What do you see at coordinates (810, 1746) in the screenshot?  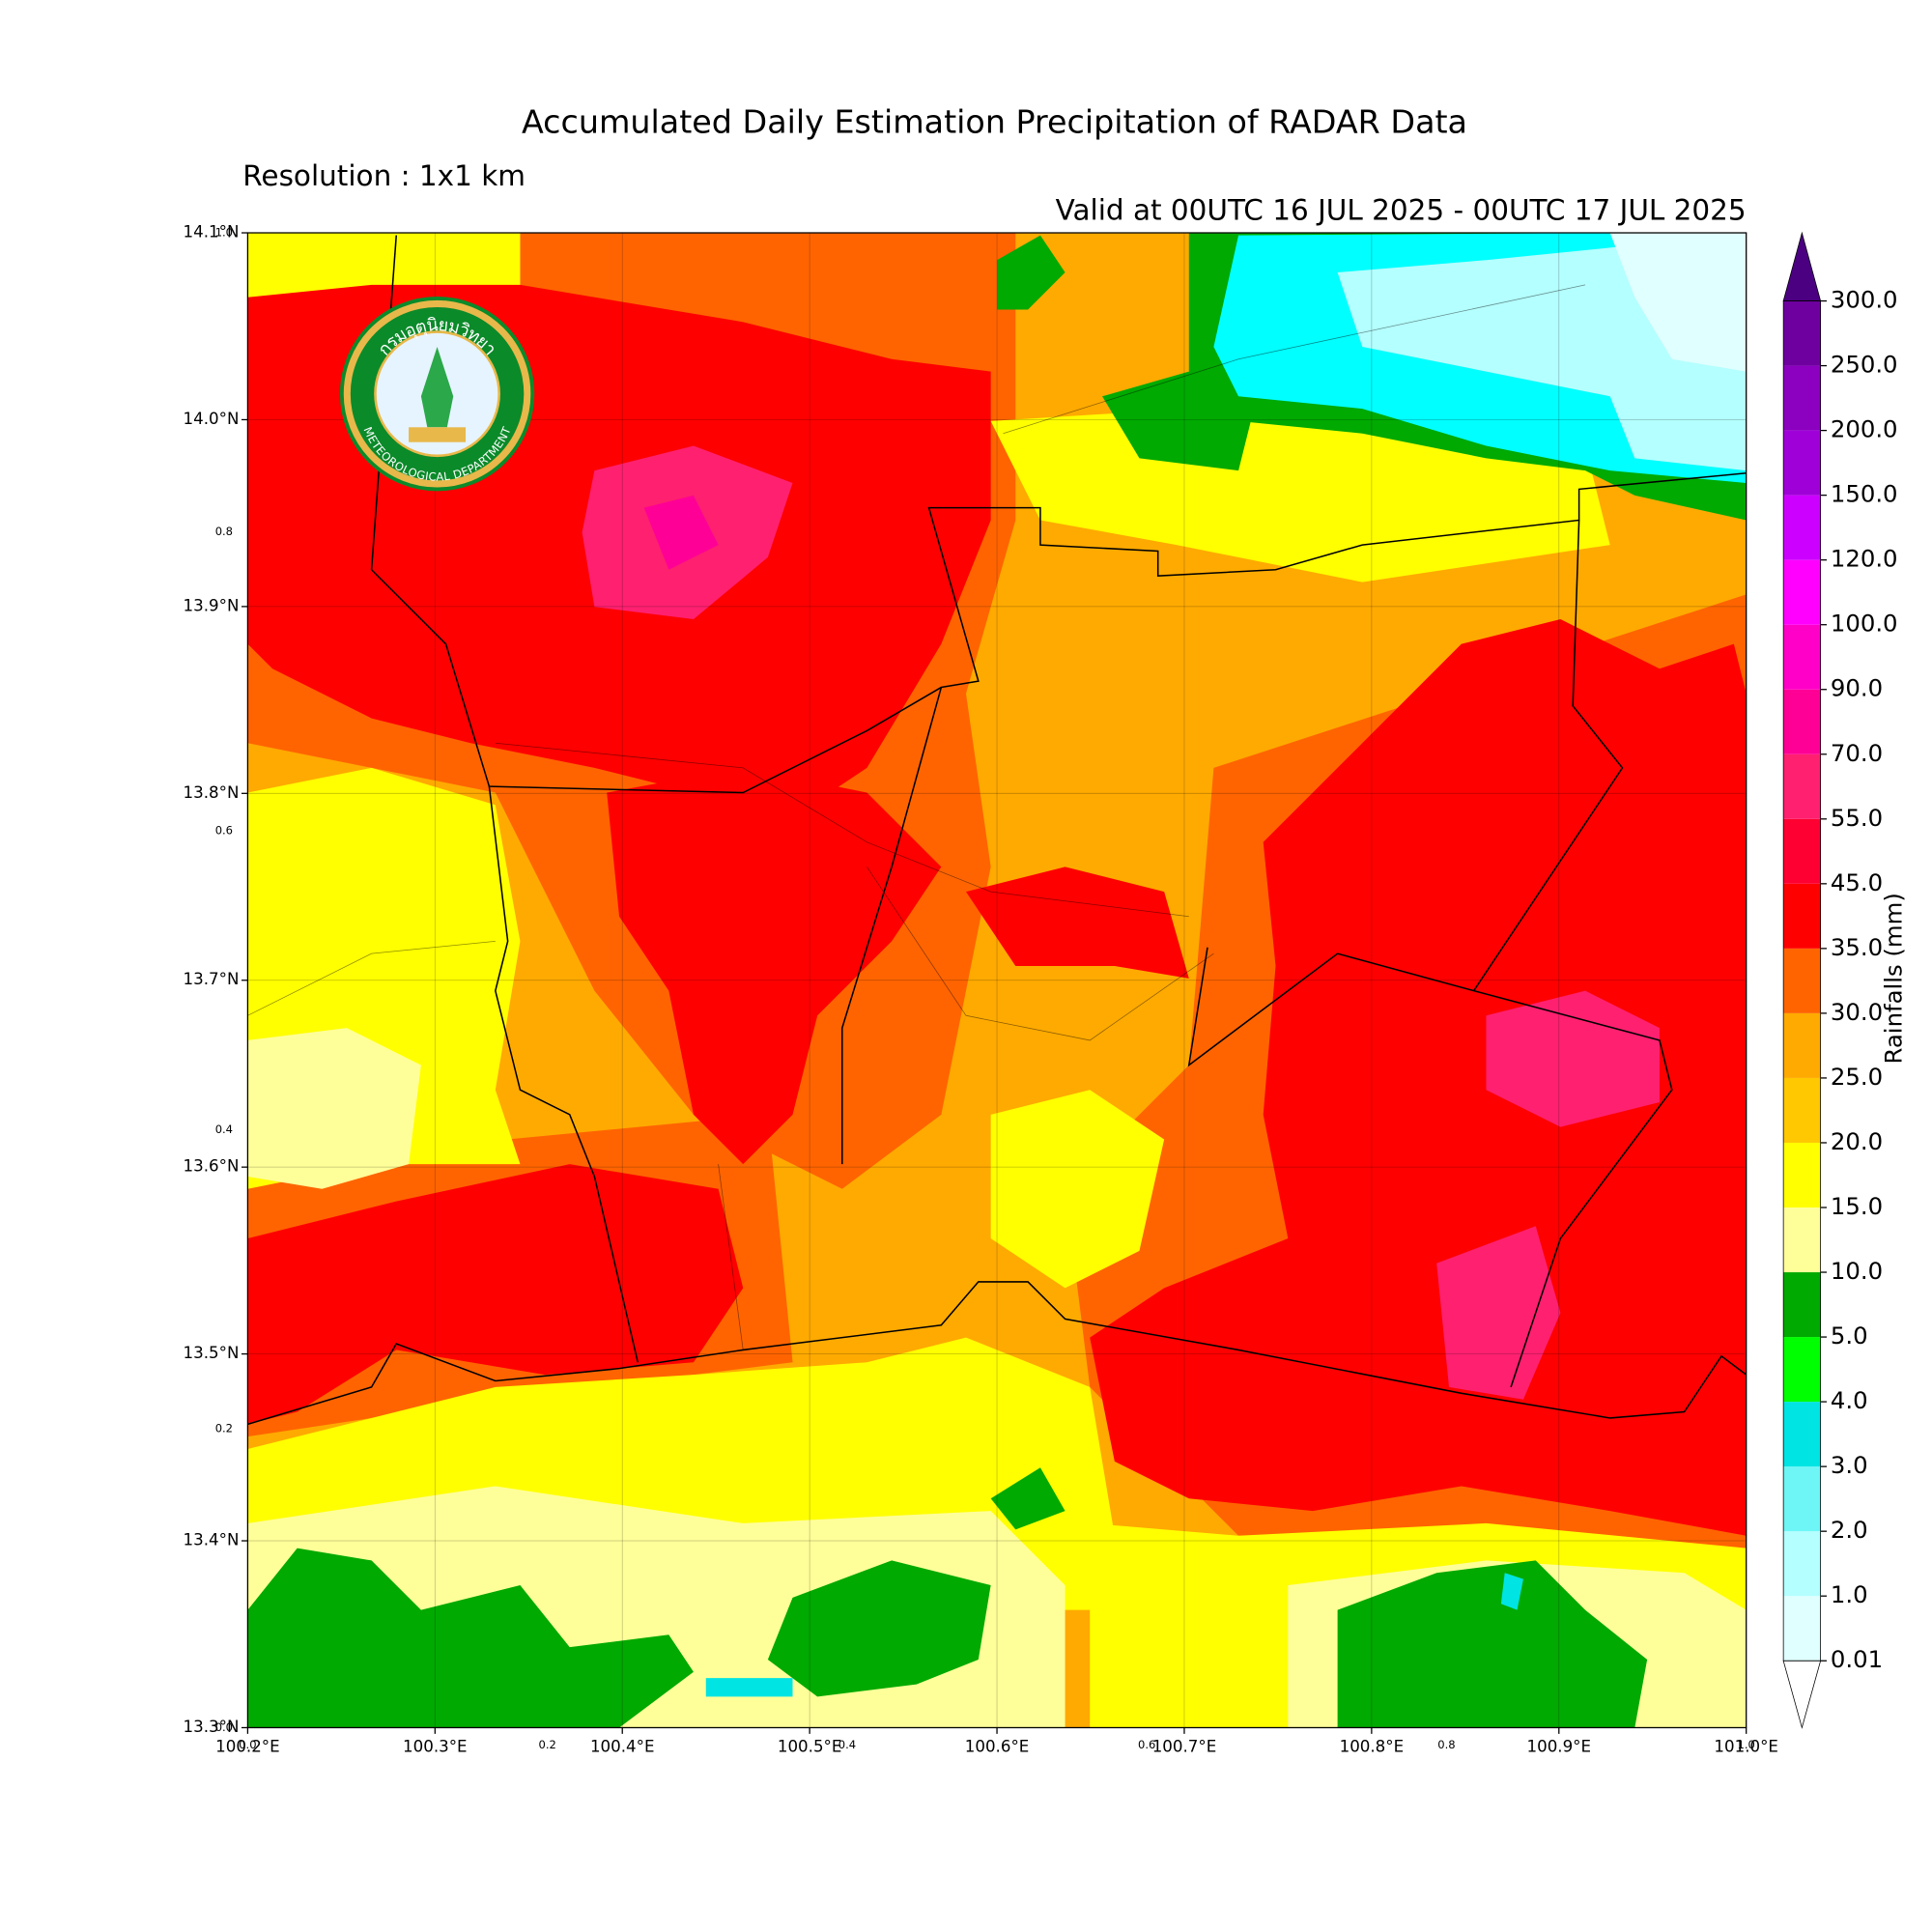 I see `x-tick-label: 100.5°E` at bounding box center [810, 1746].